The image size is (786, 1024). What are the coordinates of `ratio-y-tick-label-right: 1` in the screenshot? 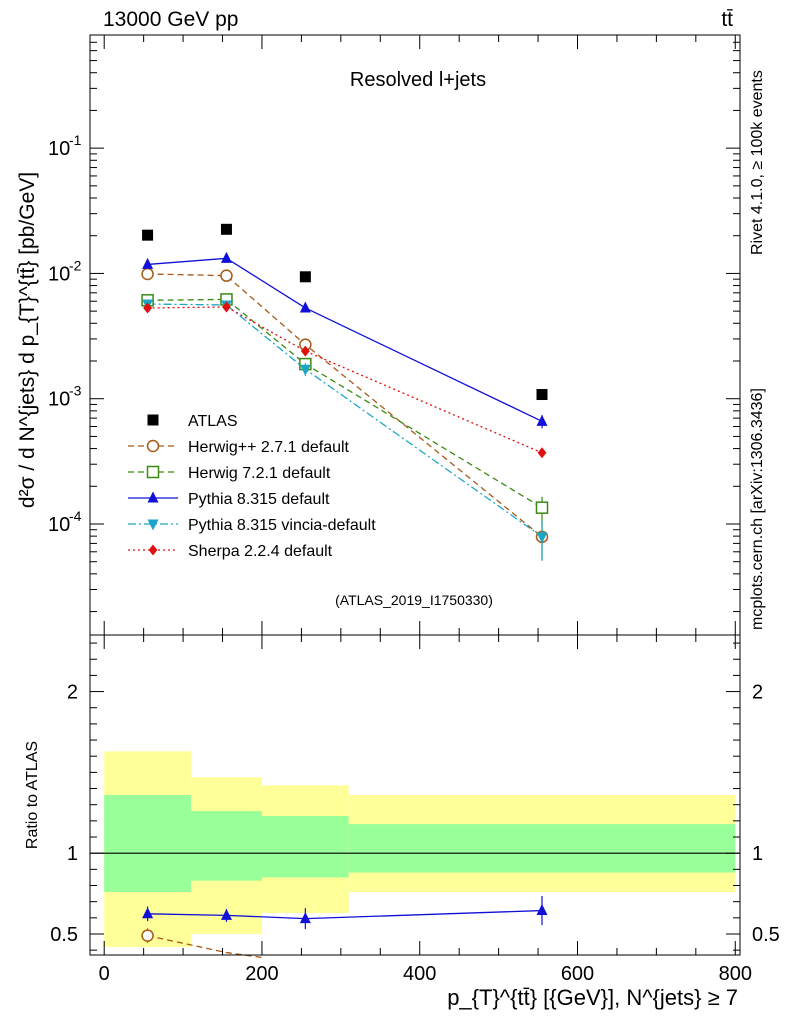 It's located at (757, 854).